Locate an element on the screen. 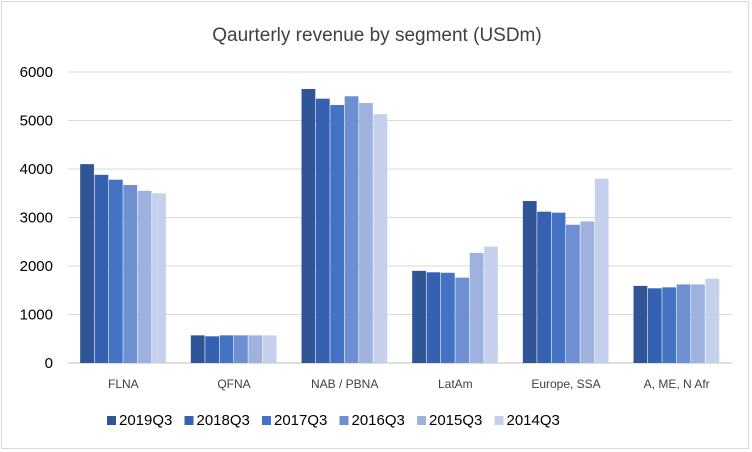 This screenshot has width=752, height=452. legend: 2019Q3 2018Q3 2017Q3 2016Q3 2015Q3 2014Q3 is located at coordinates (333, 420).